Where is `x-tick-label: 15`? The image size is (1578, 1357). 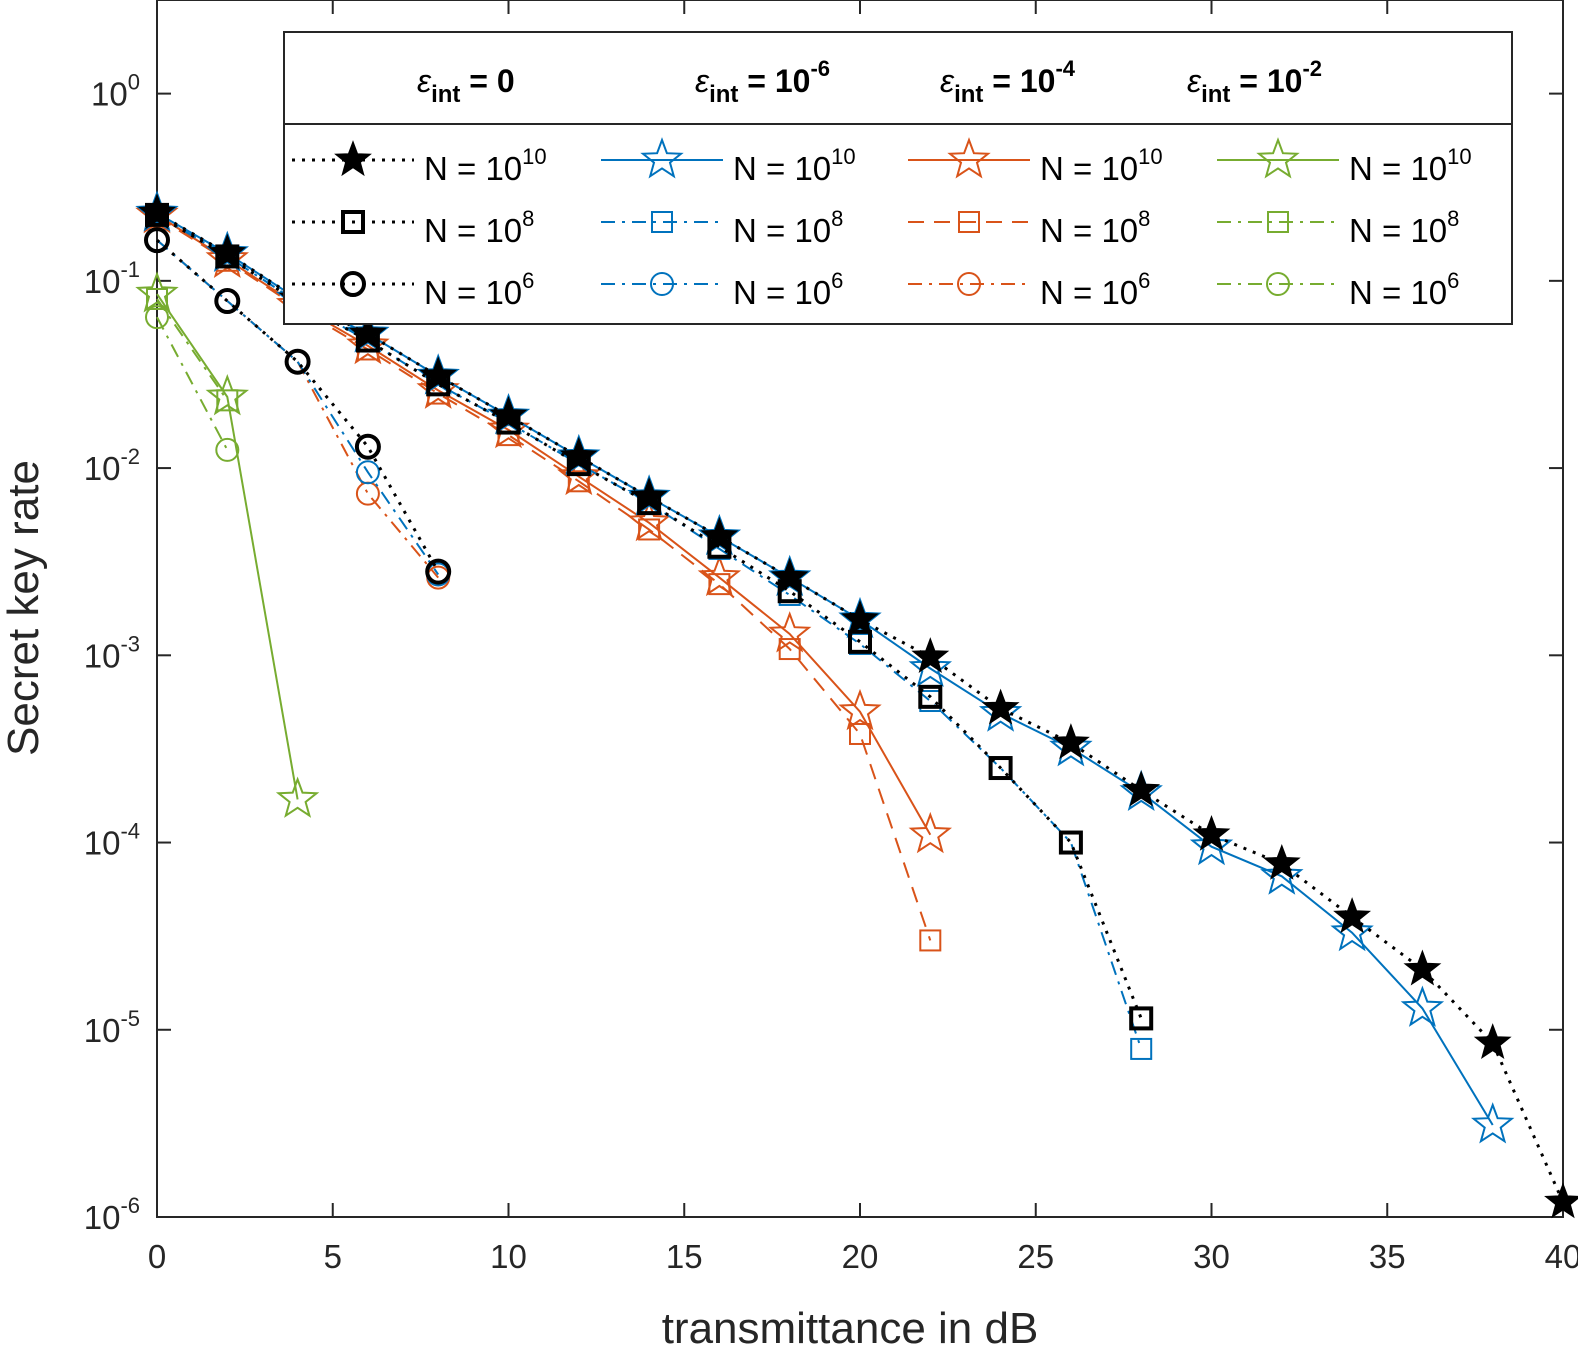 x-tick-label: 15 is located at coordinates (684, 1256).